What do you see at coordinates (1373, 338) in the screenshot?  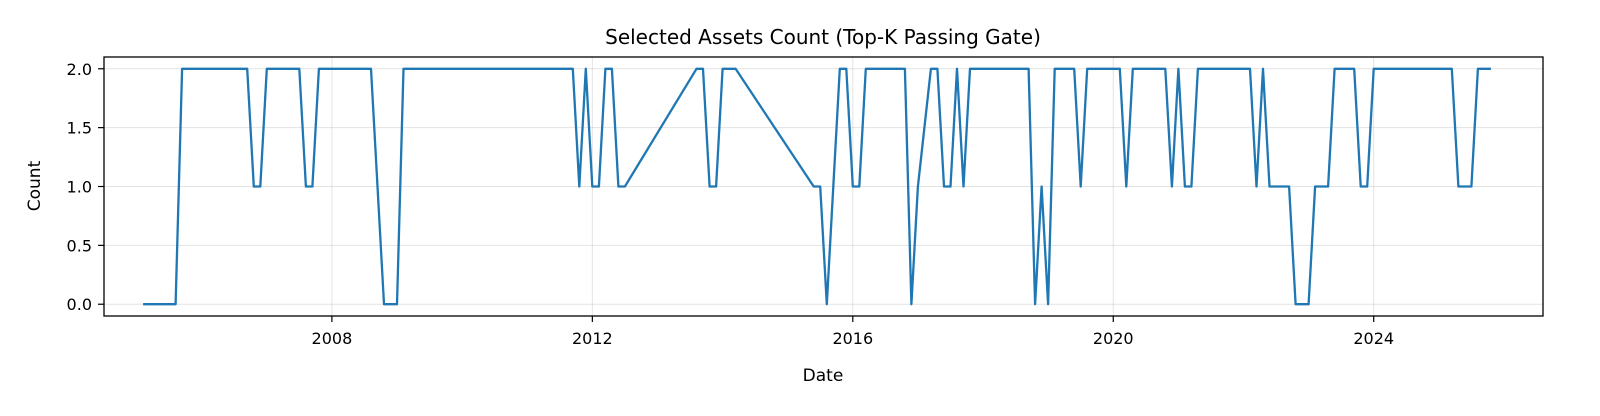 I see `x-tick-label: 2024` at bounding box center [1373, 338].